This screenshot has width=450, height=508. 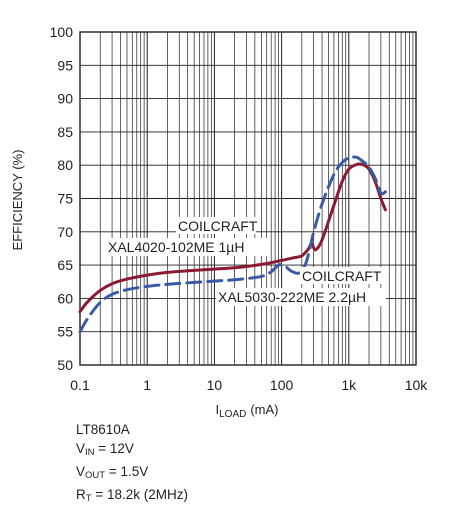 I want to click on annotation-xal4020-bg, so click(x=216, y=225).